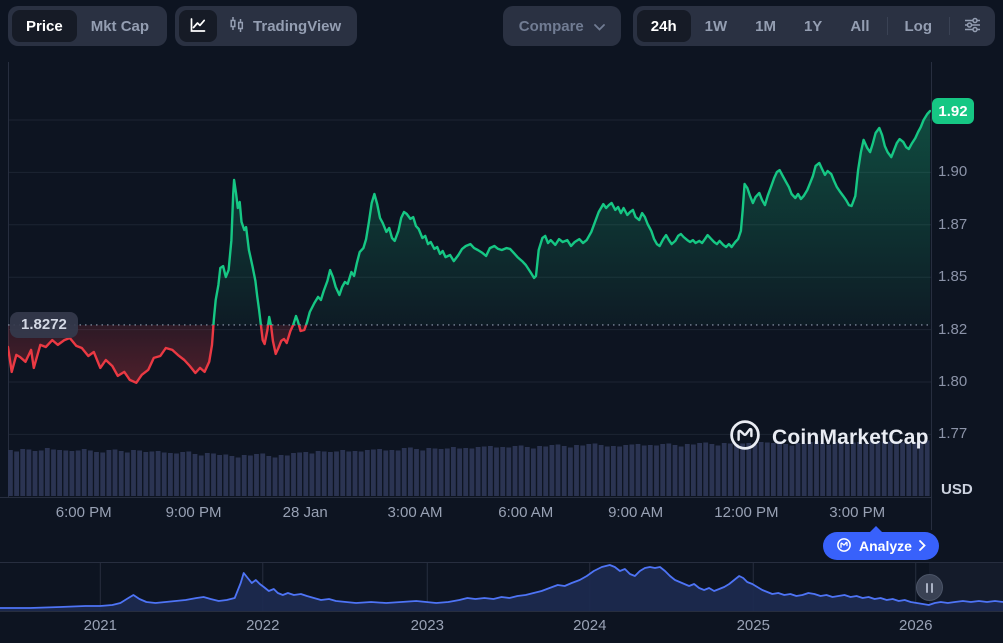  I want to click on line-chart-icon, so click(198, 26).